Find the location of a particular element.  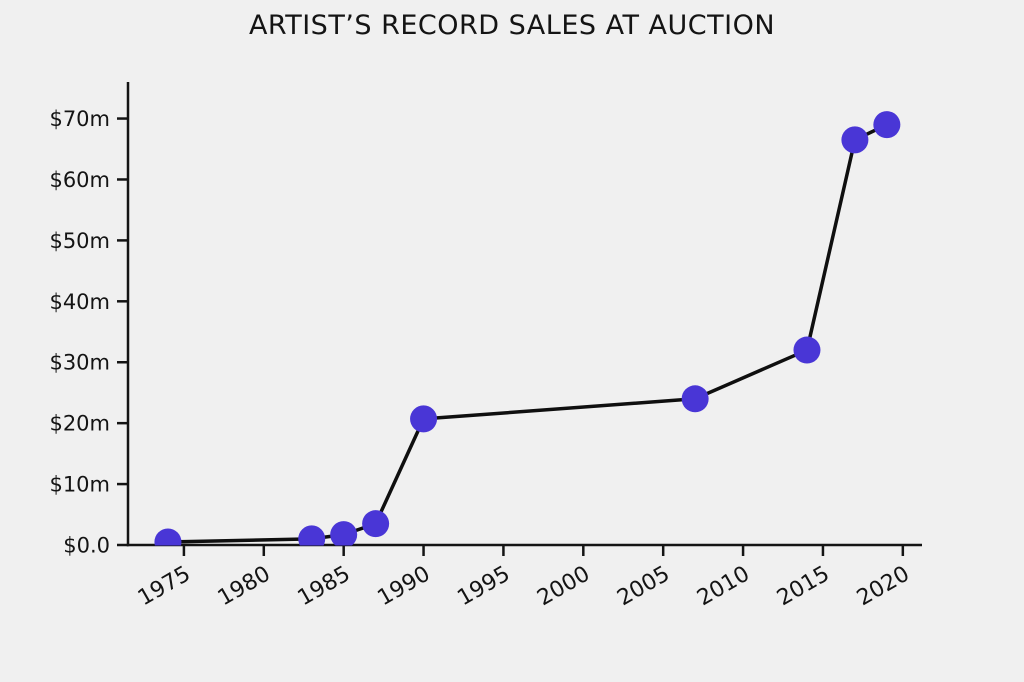

chart-title: ARTIST’S RECORD SALES AT AUCTION is located at coordinates (512, 25).